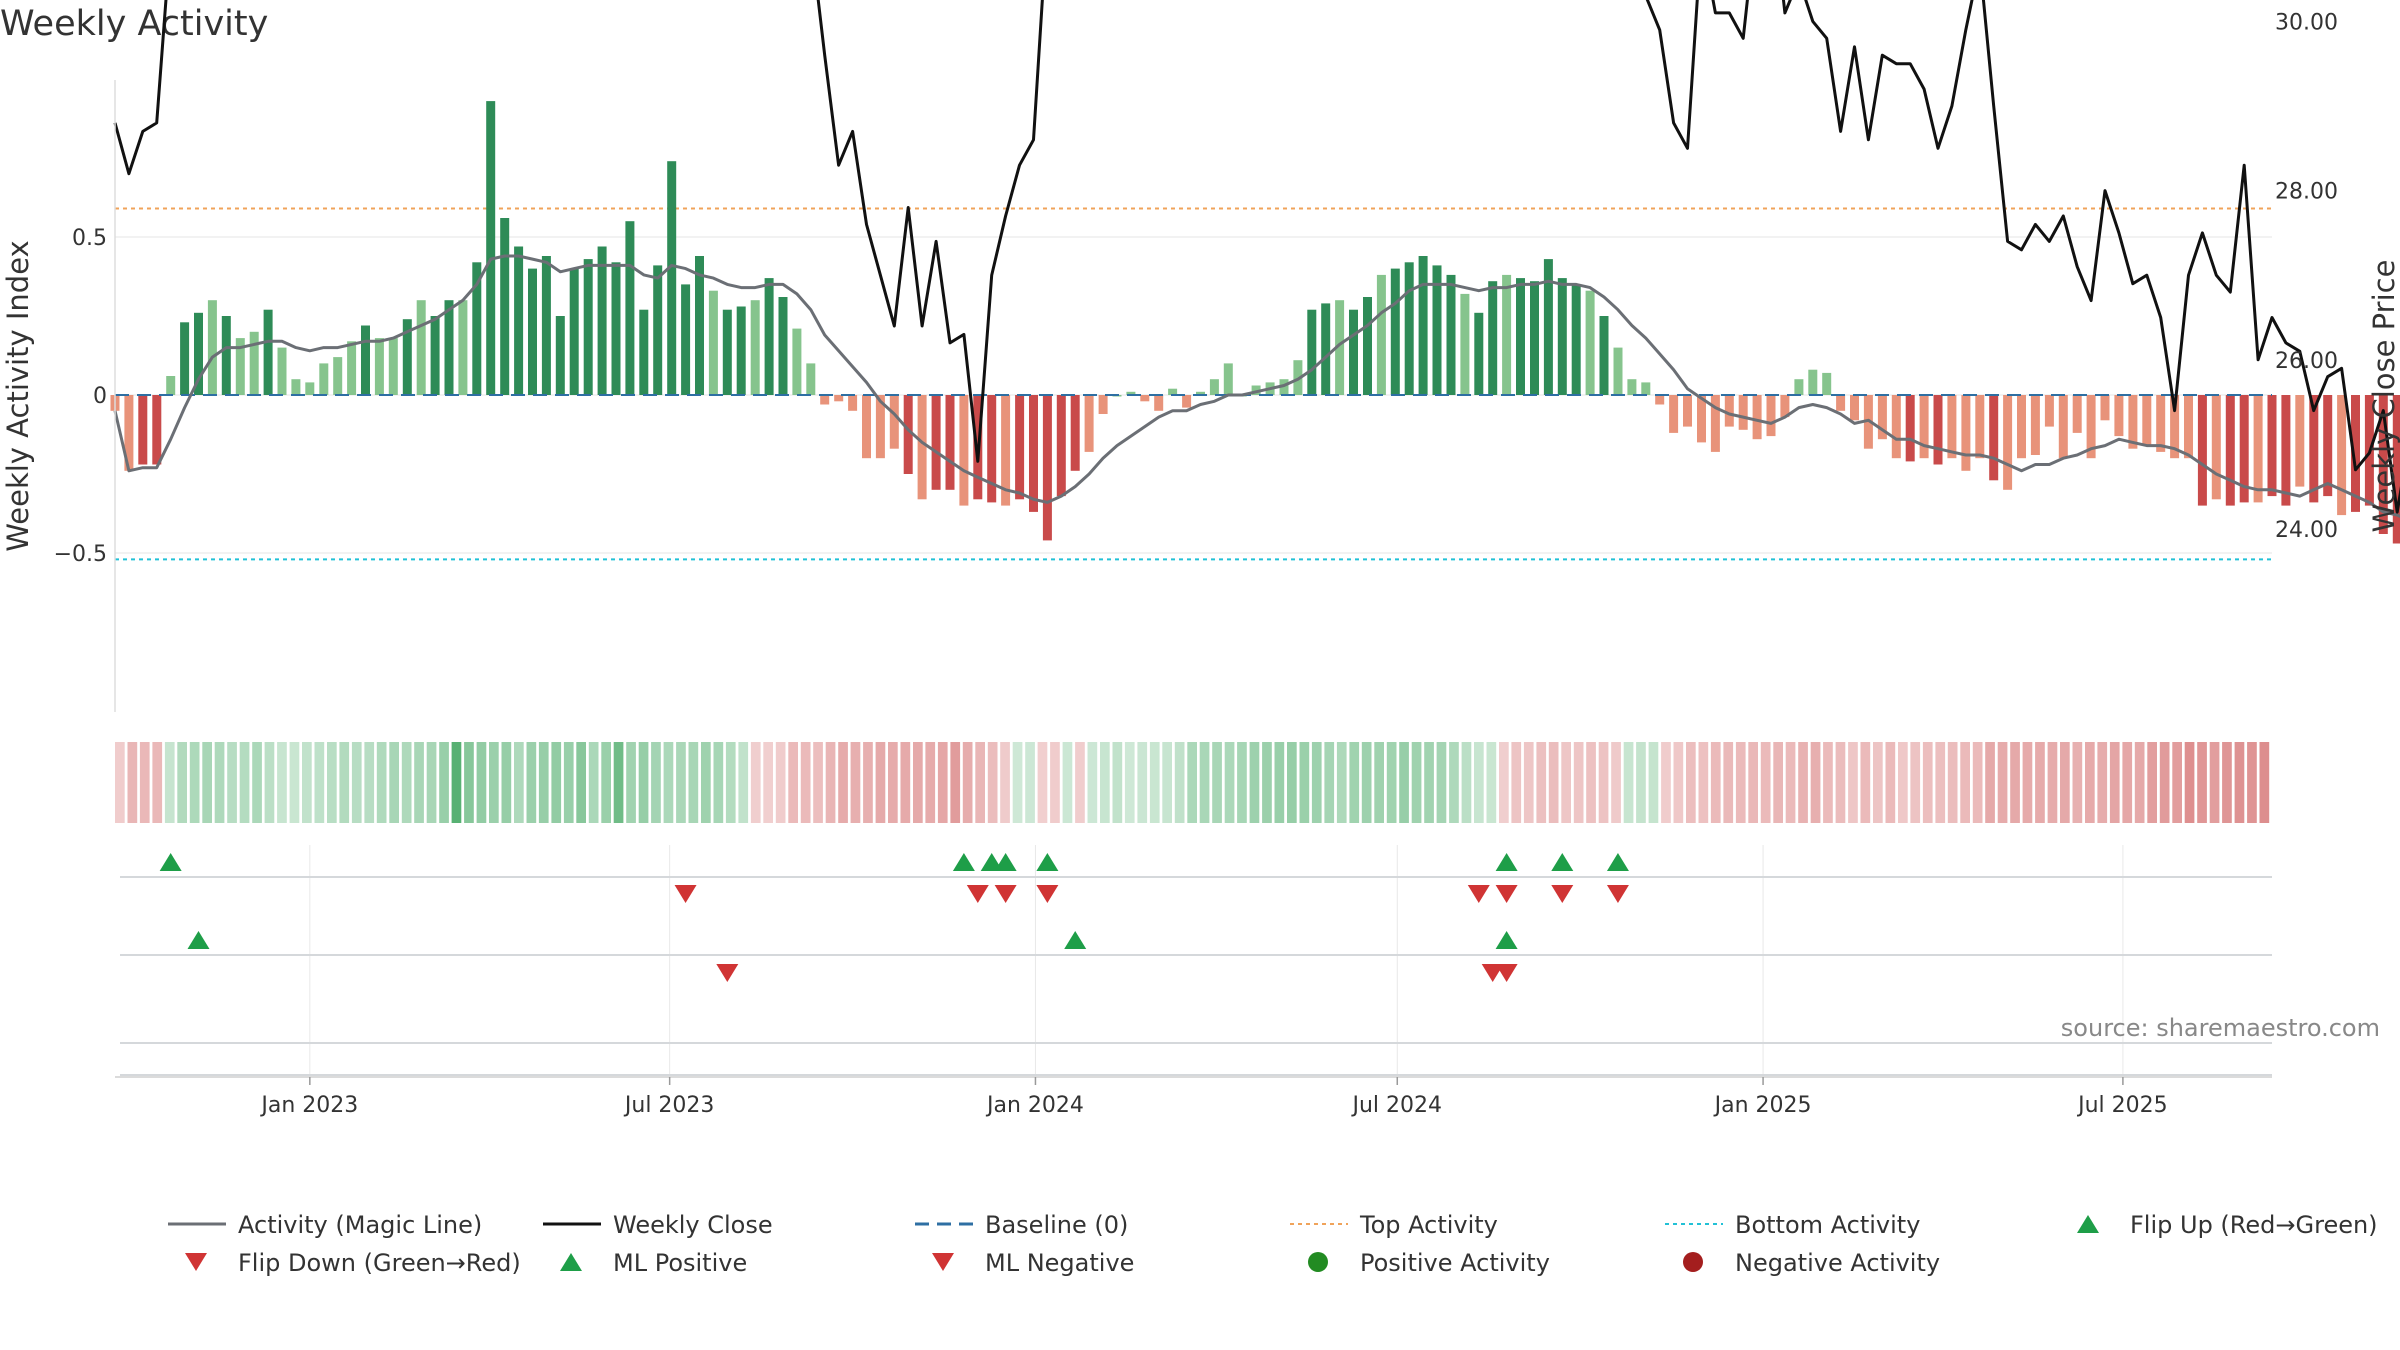 The height and width of the screenshot is (1350, 2400). What do you see at coordinates (1455, 1263) in the screenshot?
I see `legend-label-9: Positive Activity` at bounding box center [1455, 1263].